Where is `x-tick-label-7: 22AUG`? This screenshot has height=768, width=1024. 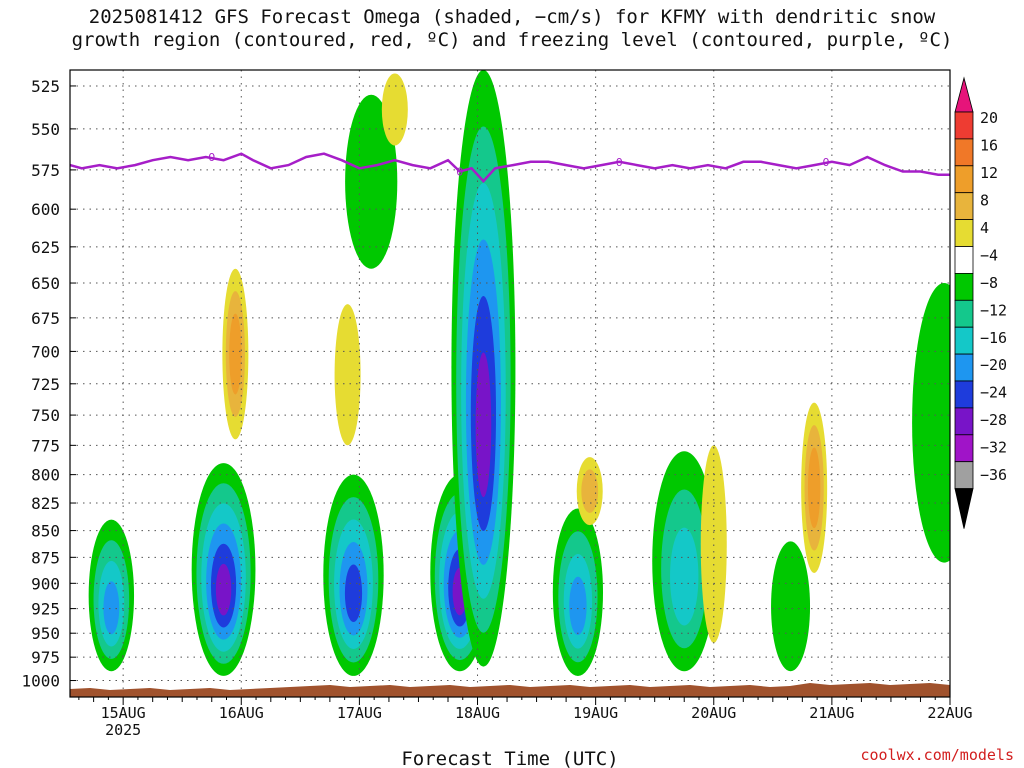 x-tick-label-7: 22AUG is located at coordinates (949, 713).